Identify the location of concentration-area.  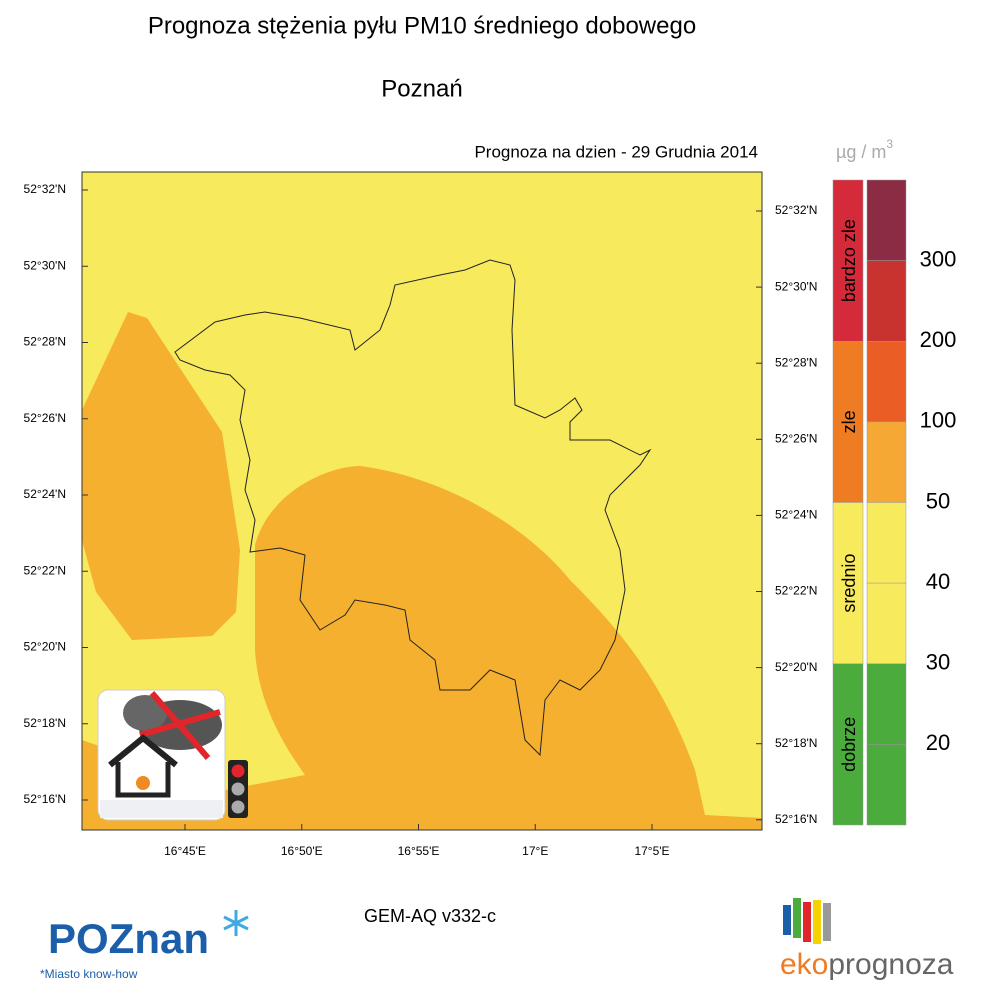
(161, 476).